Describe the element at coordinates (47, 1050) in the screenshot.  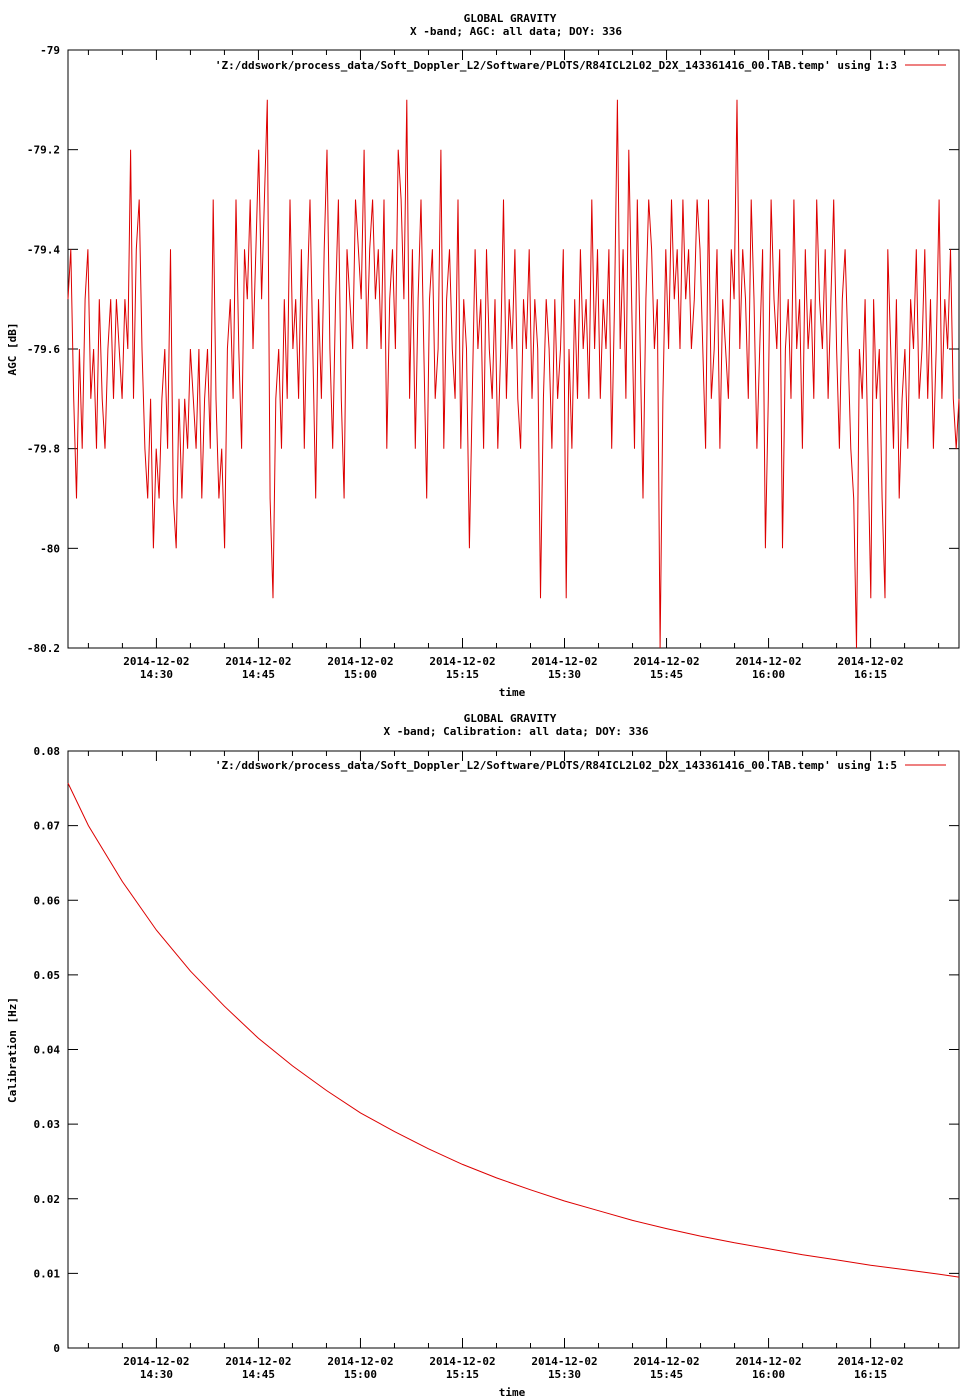
I see `y-tick-label: 0.04` at that location.